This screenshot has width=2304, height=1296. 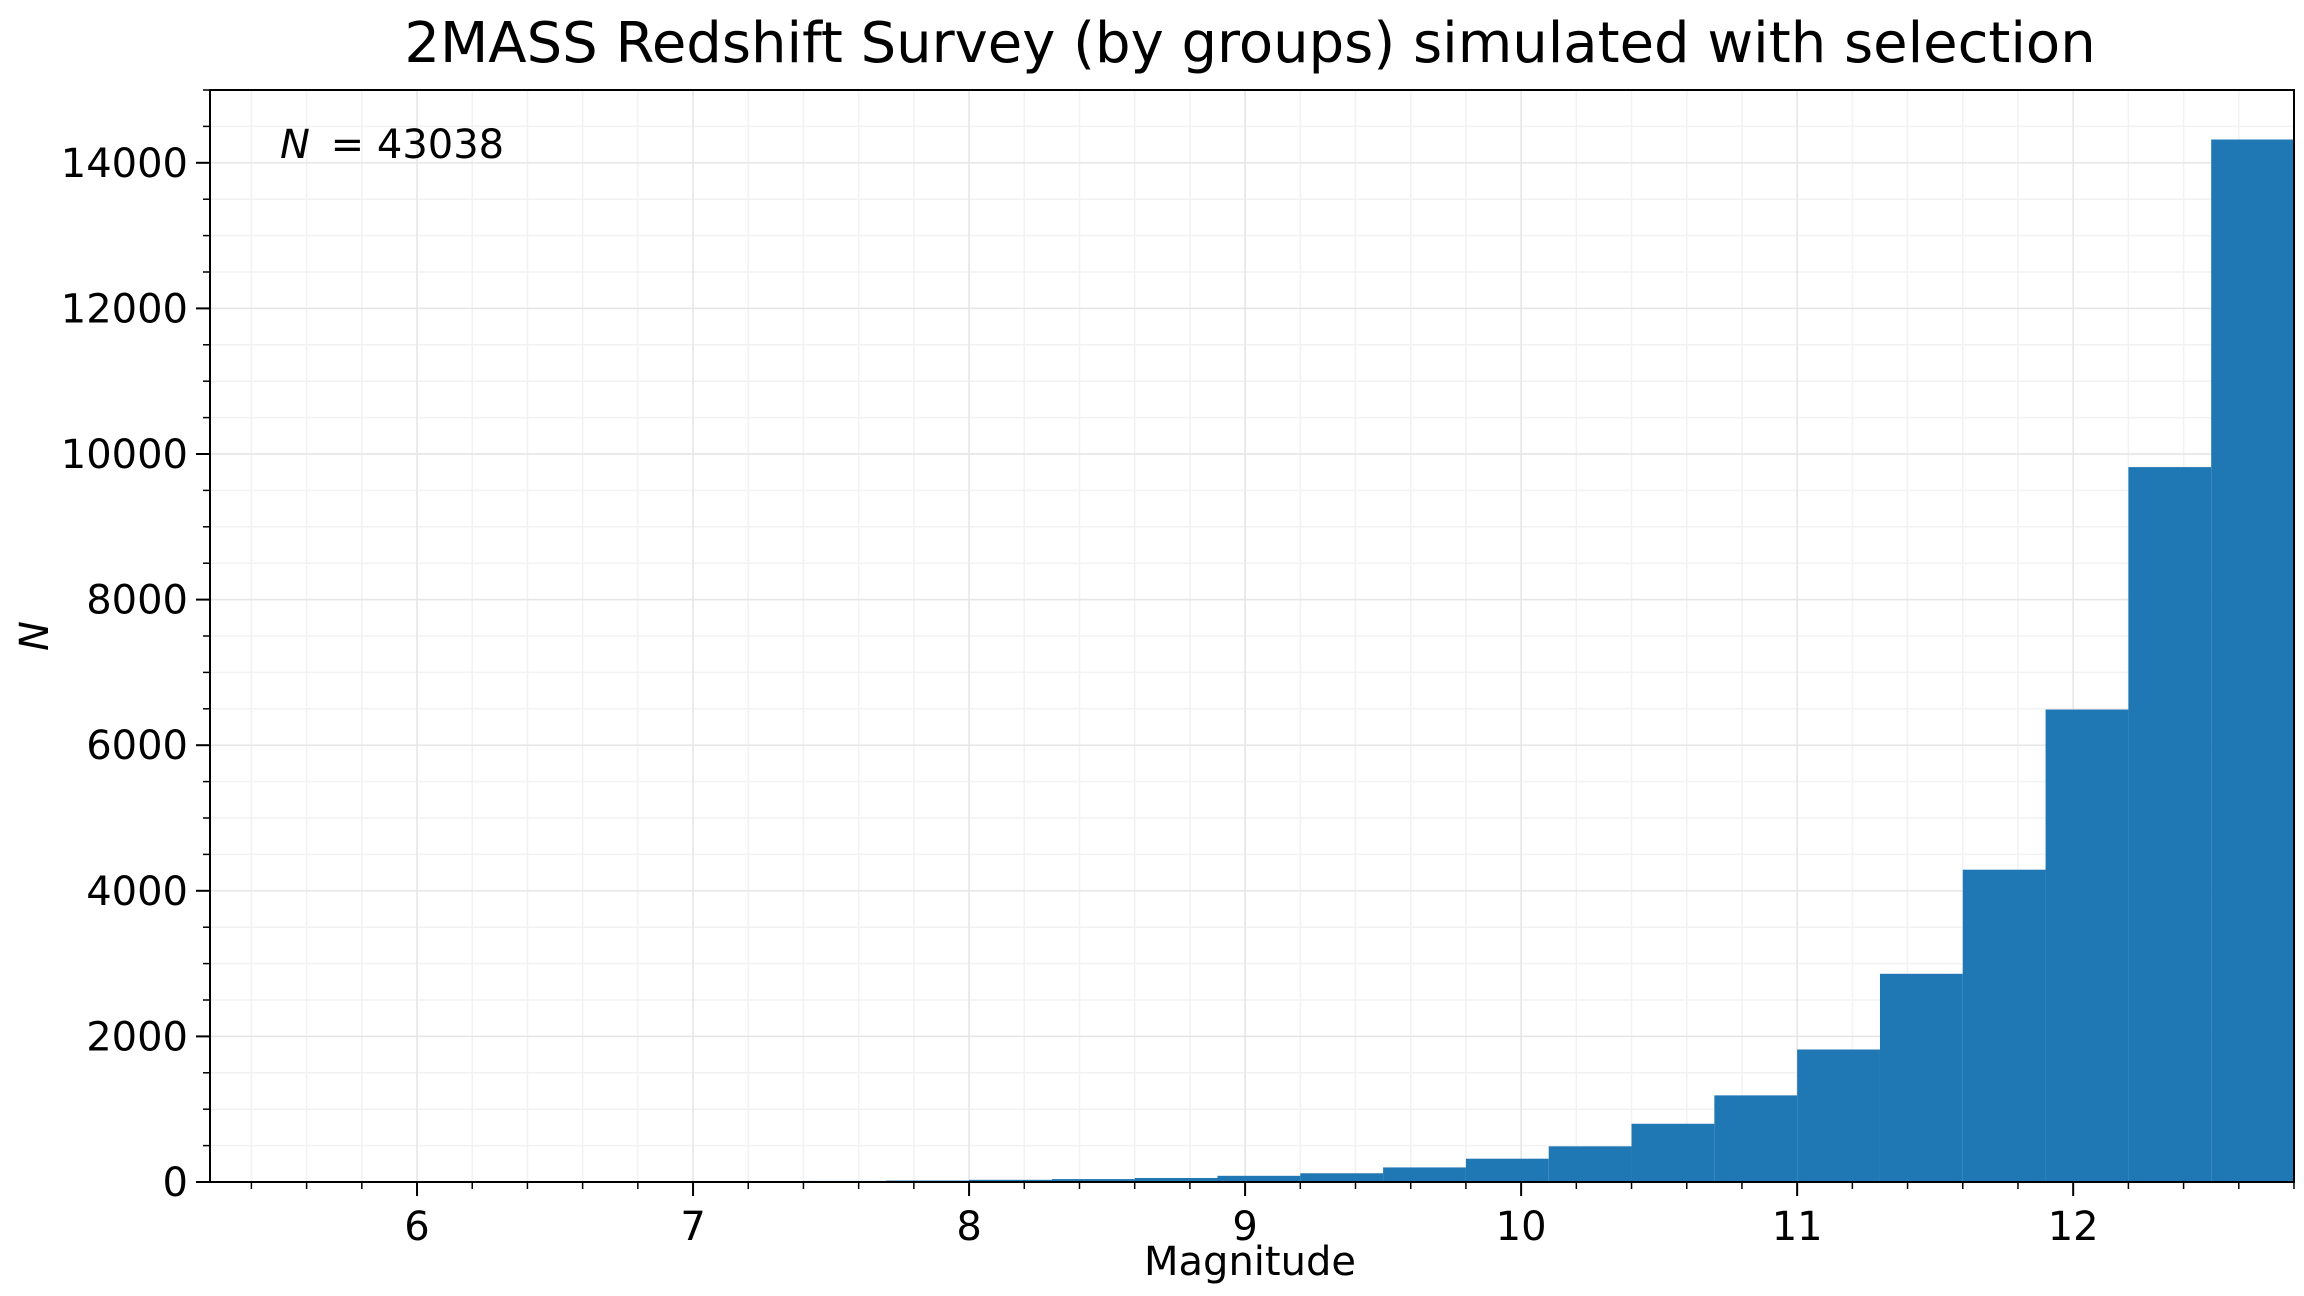 What do you see at coordinates (295, 145) in the screenshot?
I see `count-annotation-symbol: N` at bounding box center [295, 145].